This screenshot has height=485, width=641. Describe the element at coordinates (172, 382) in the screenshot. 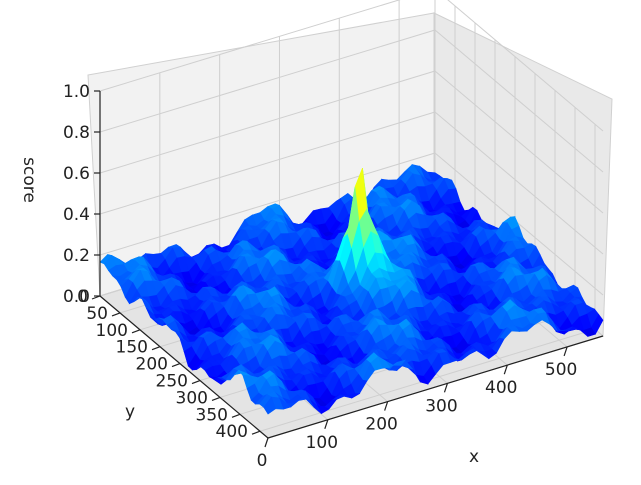

I see `y-tick-label: 250` at that location.